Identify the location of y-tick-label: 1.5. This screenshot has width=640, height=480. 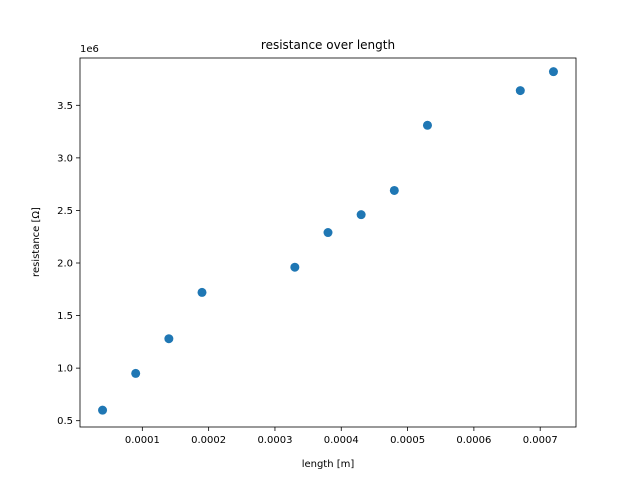
(65, 316).